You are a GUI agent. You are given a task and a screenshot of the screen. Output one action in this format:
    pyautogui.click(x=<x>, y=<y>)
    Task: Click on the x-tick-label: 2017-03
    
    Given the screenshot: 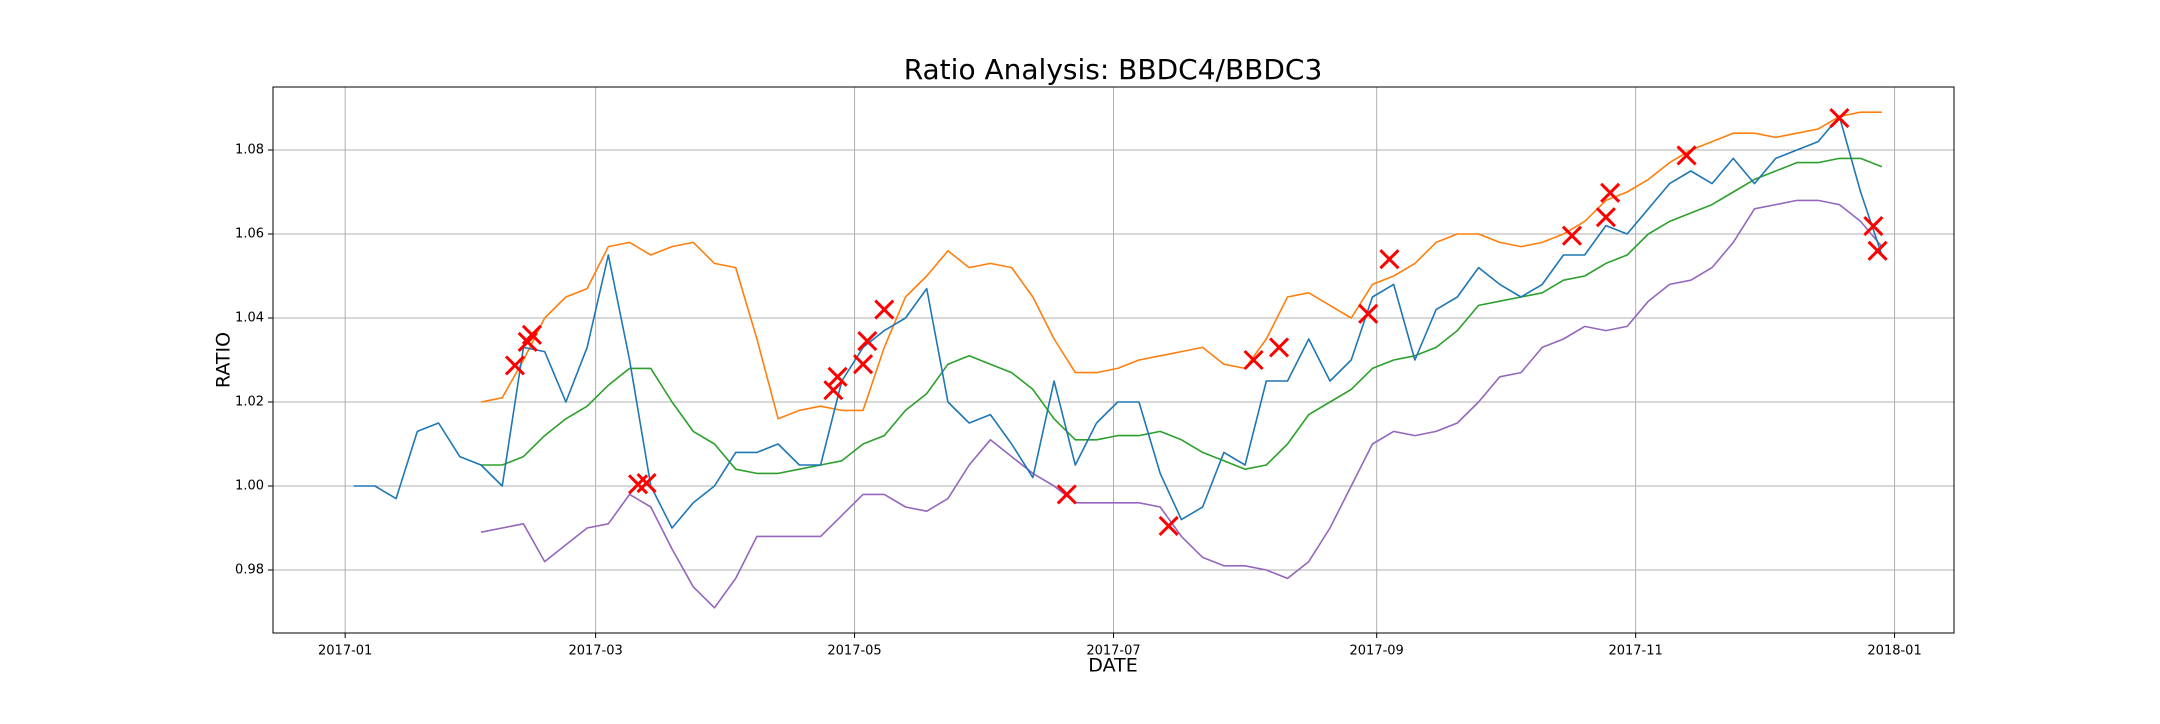 What is the action you would take?
    pyautogui.click(x=595, y=651)
    